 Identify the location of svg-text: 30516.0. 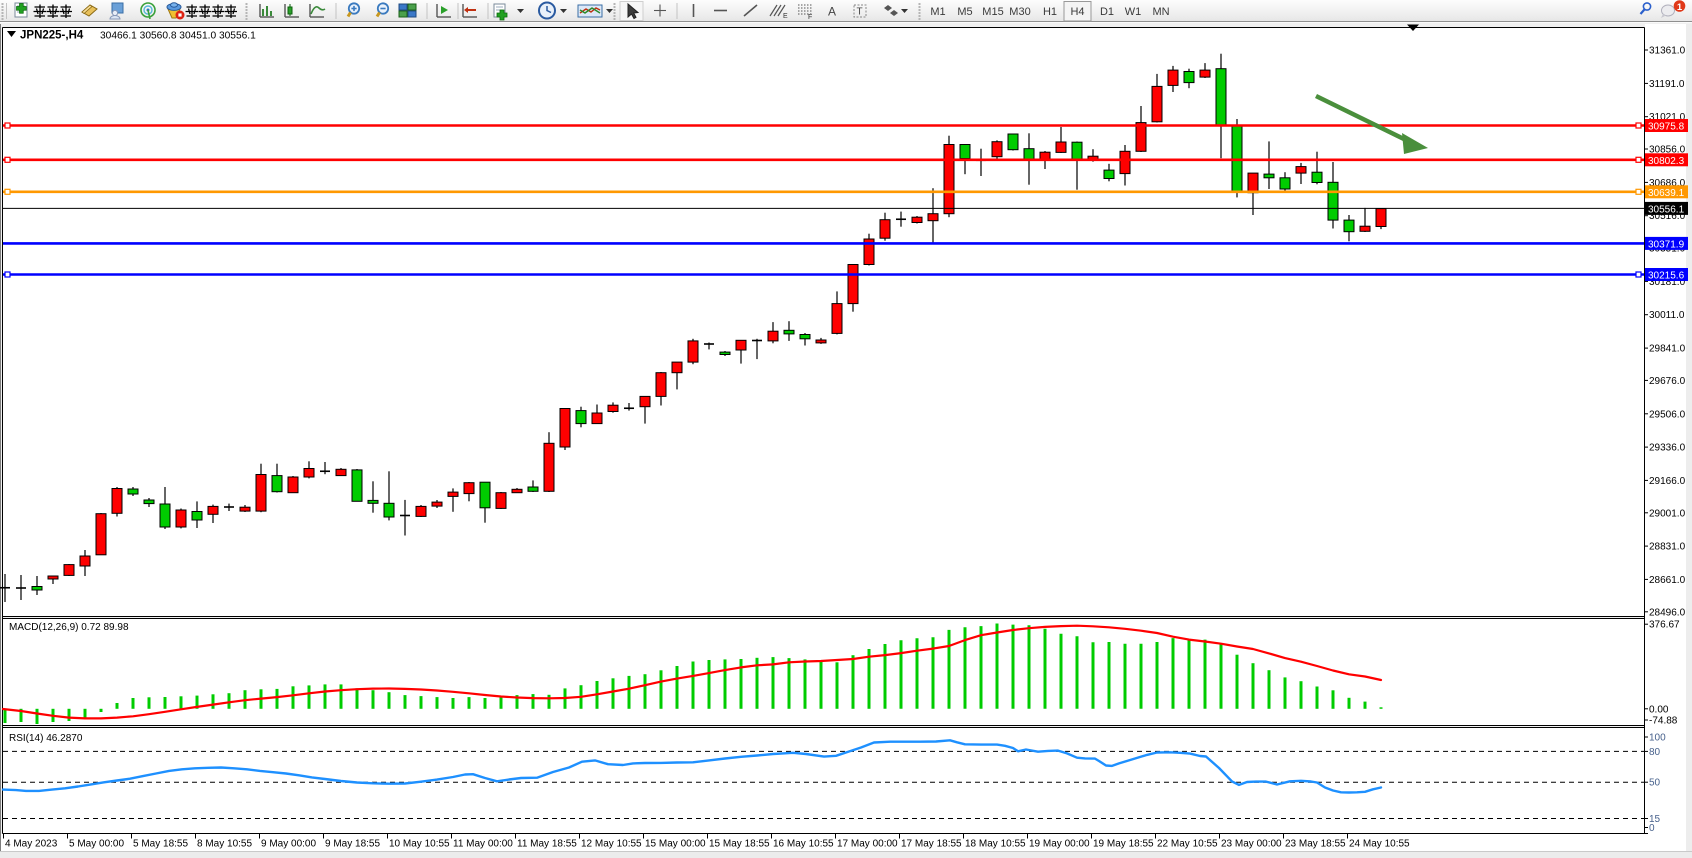
(1667, 216).